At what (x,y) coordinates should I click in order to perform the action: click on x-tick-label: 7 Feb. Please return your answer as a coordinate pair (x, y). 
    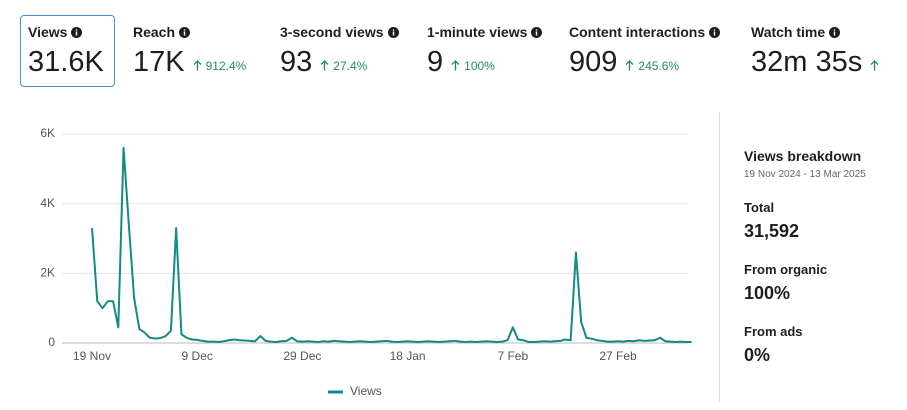
    Looking at the image, I should click on (512, 356).